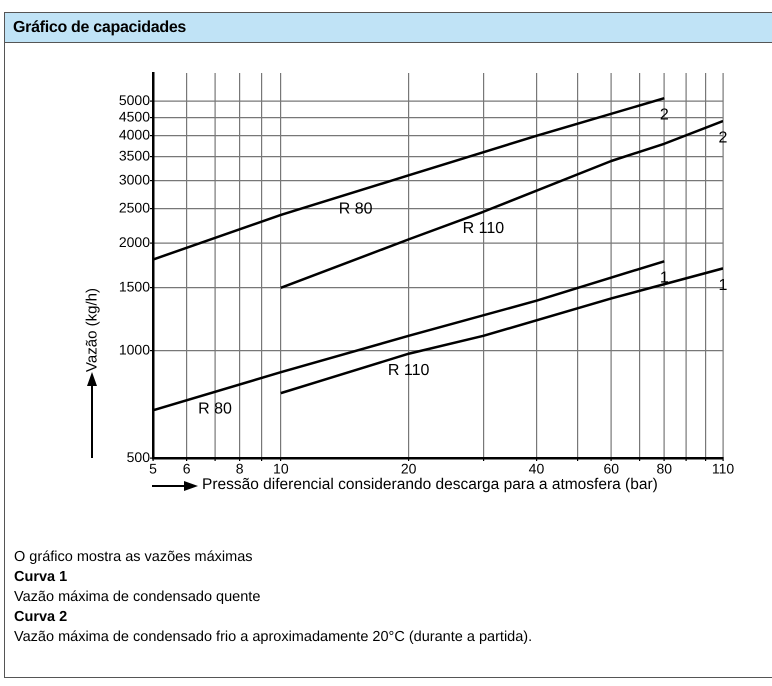 This screenshot has height=686, width=772. Describe the element at coordinates (723, 468) in the screenshot. I see `x-tick-label: 110` at that location.